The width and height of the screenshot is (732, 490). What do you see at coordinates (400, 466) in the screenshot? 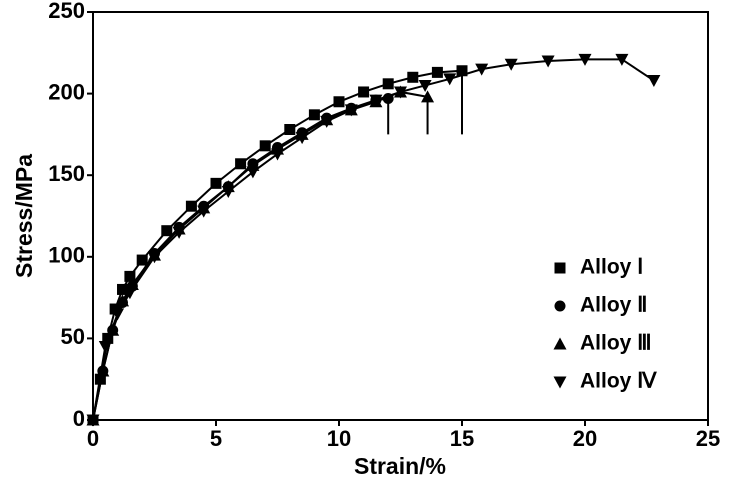
I see `x-axis-label: Strain/%` at bounding box center [400, 466].